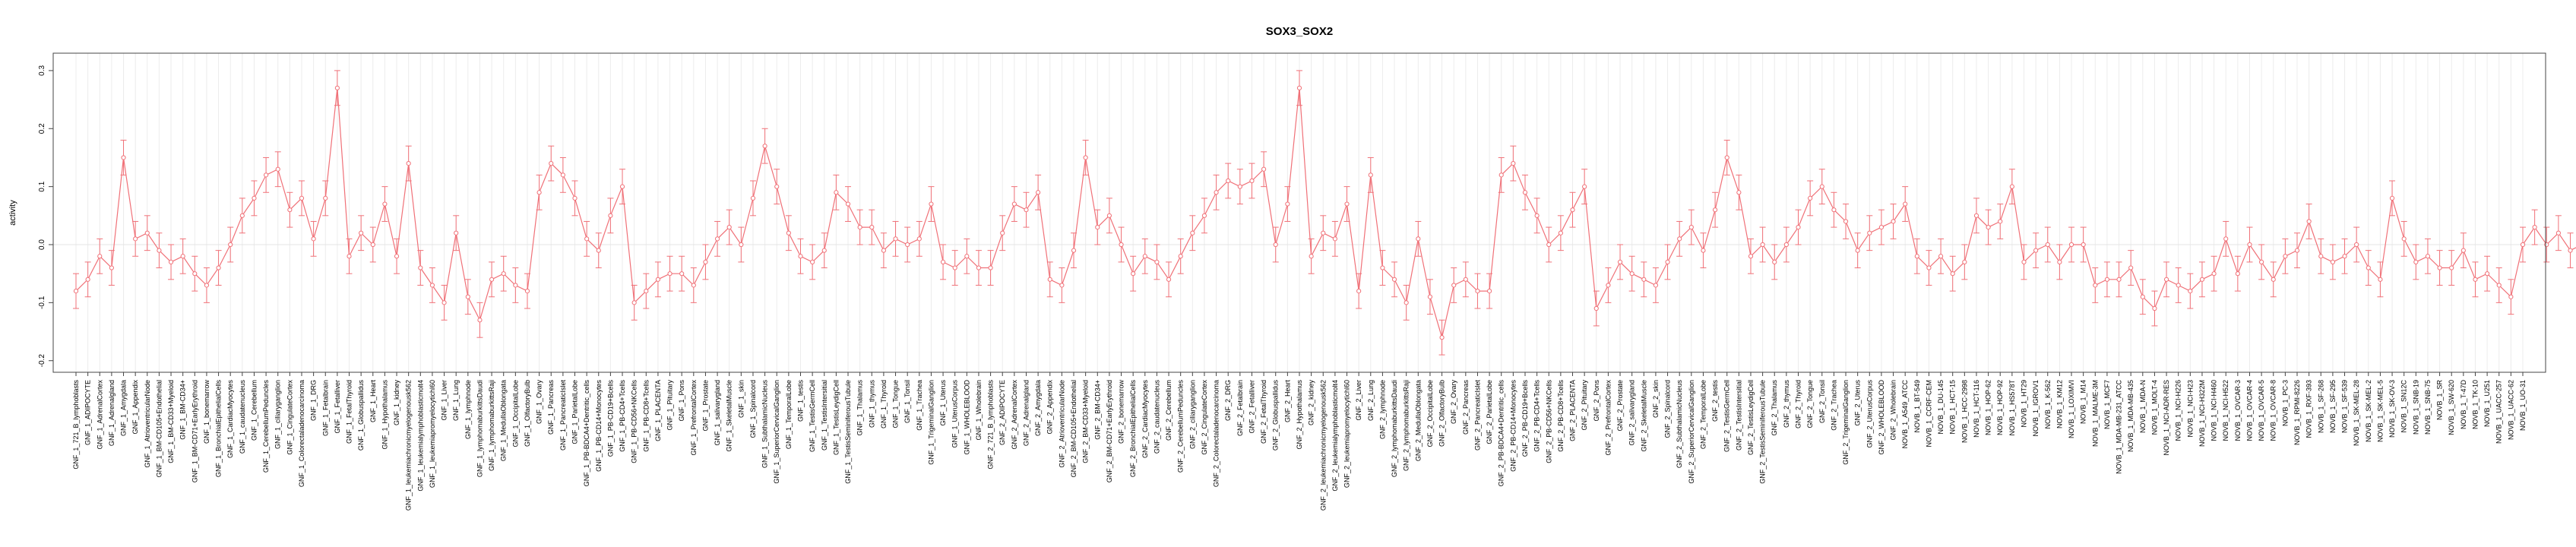 This screenshot has width=2576, height=547. I want to click on x-tick-label: GNF_1_CardiacMyocytes, so click(230, 419).